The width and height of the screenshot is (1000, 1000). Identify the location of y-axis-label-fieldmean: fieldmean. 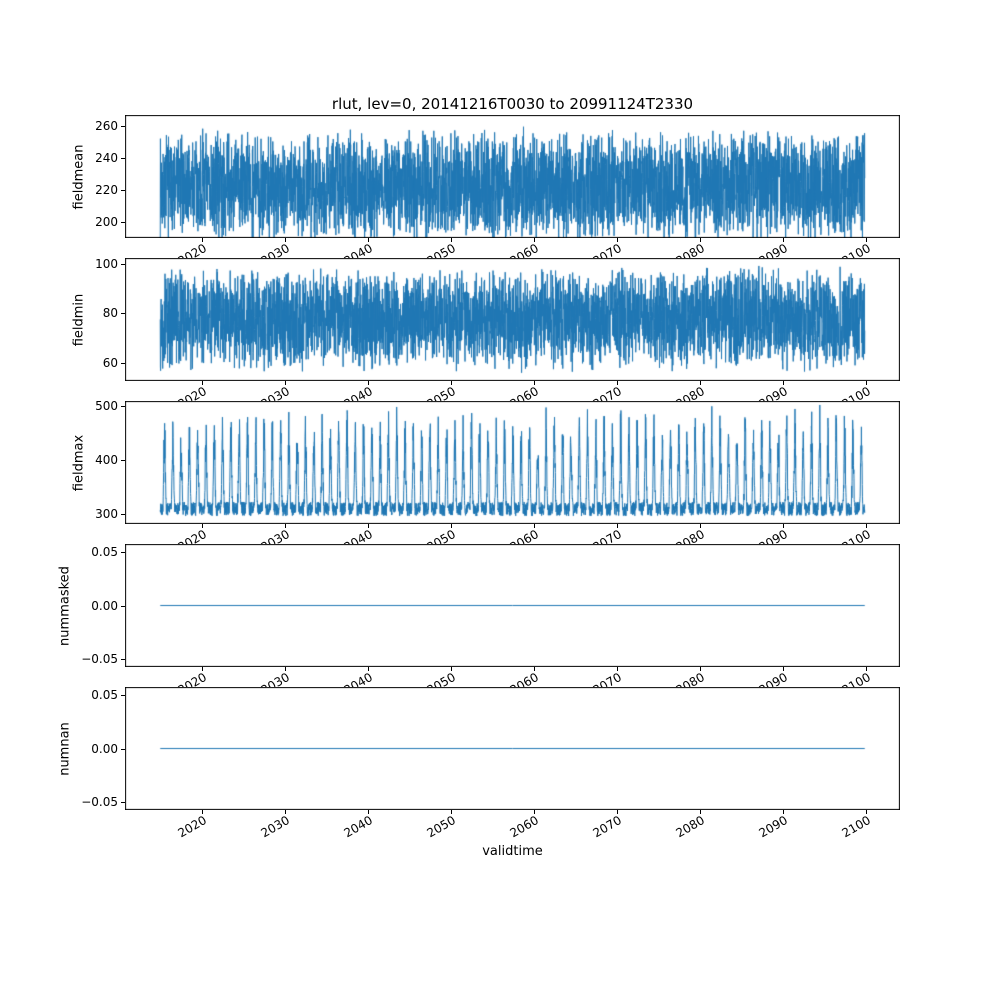
(79, 176).